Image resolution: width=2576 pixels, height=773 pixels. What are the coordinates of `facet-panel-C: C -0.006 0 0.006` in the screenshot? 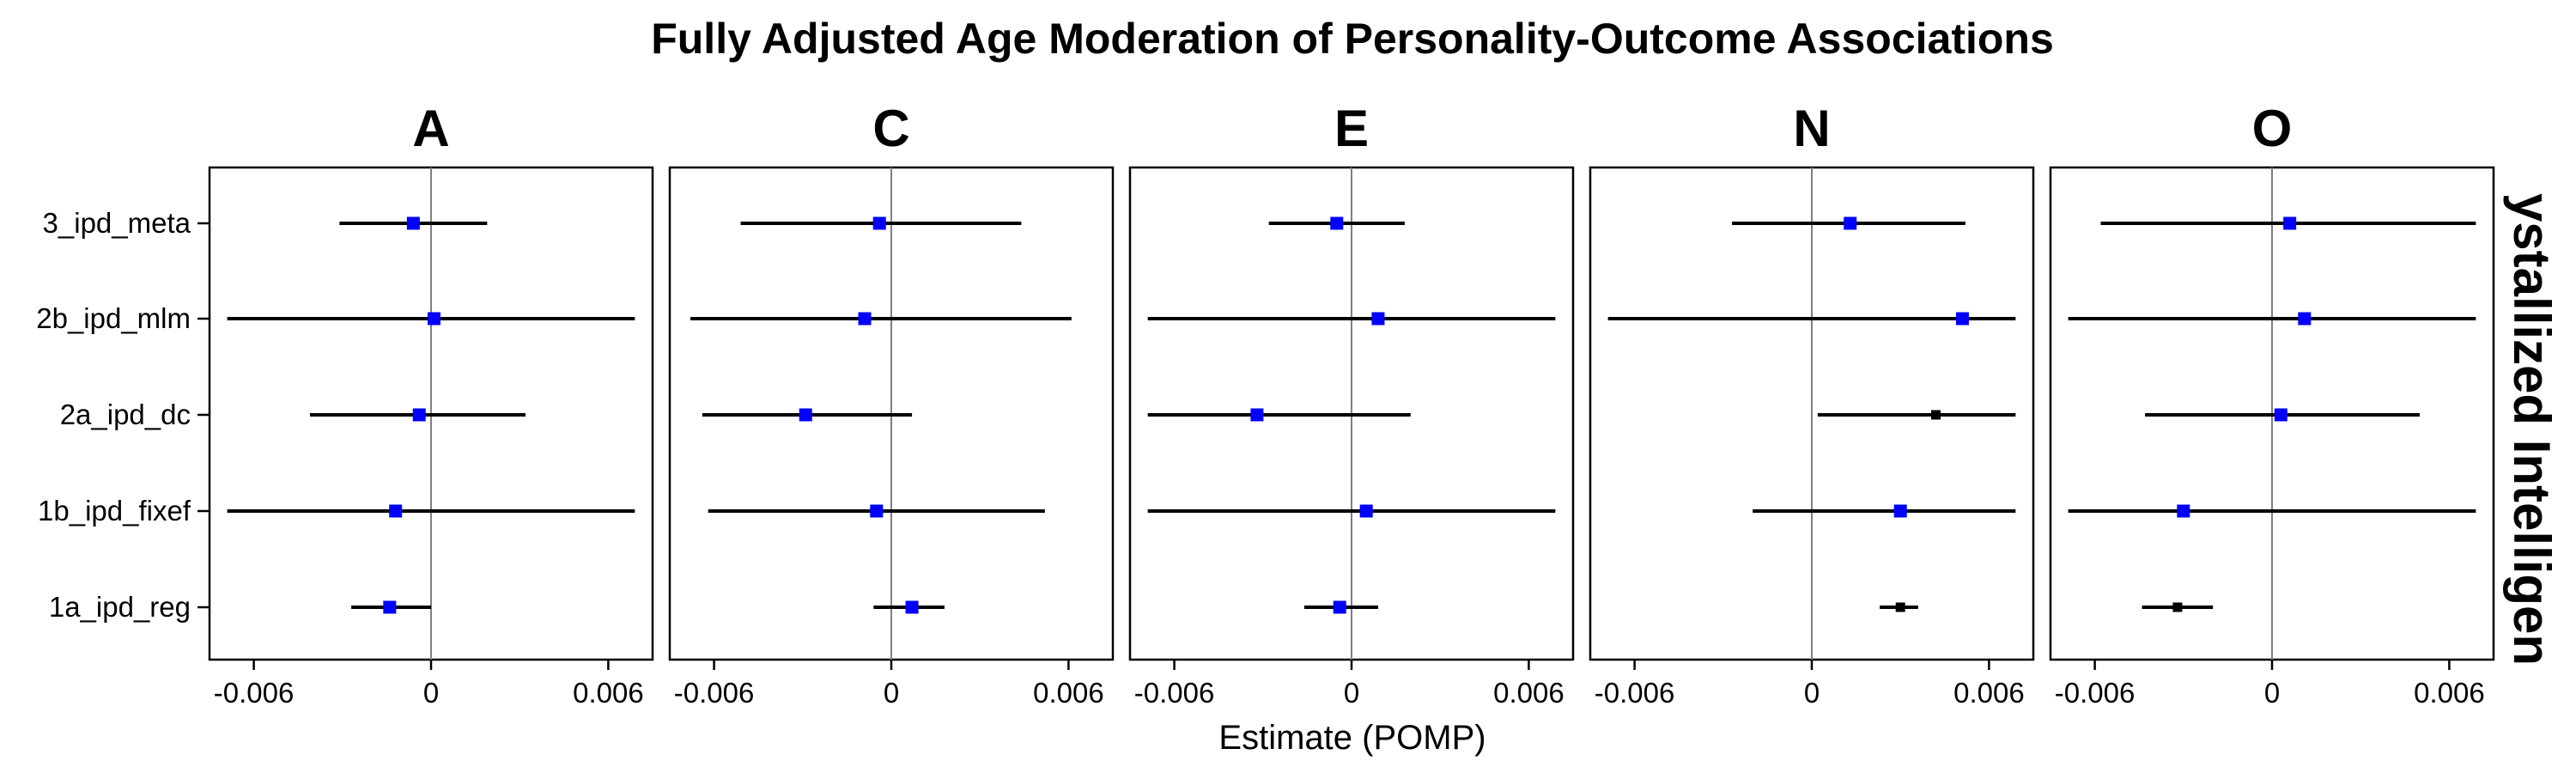 It's located at (892, 404).